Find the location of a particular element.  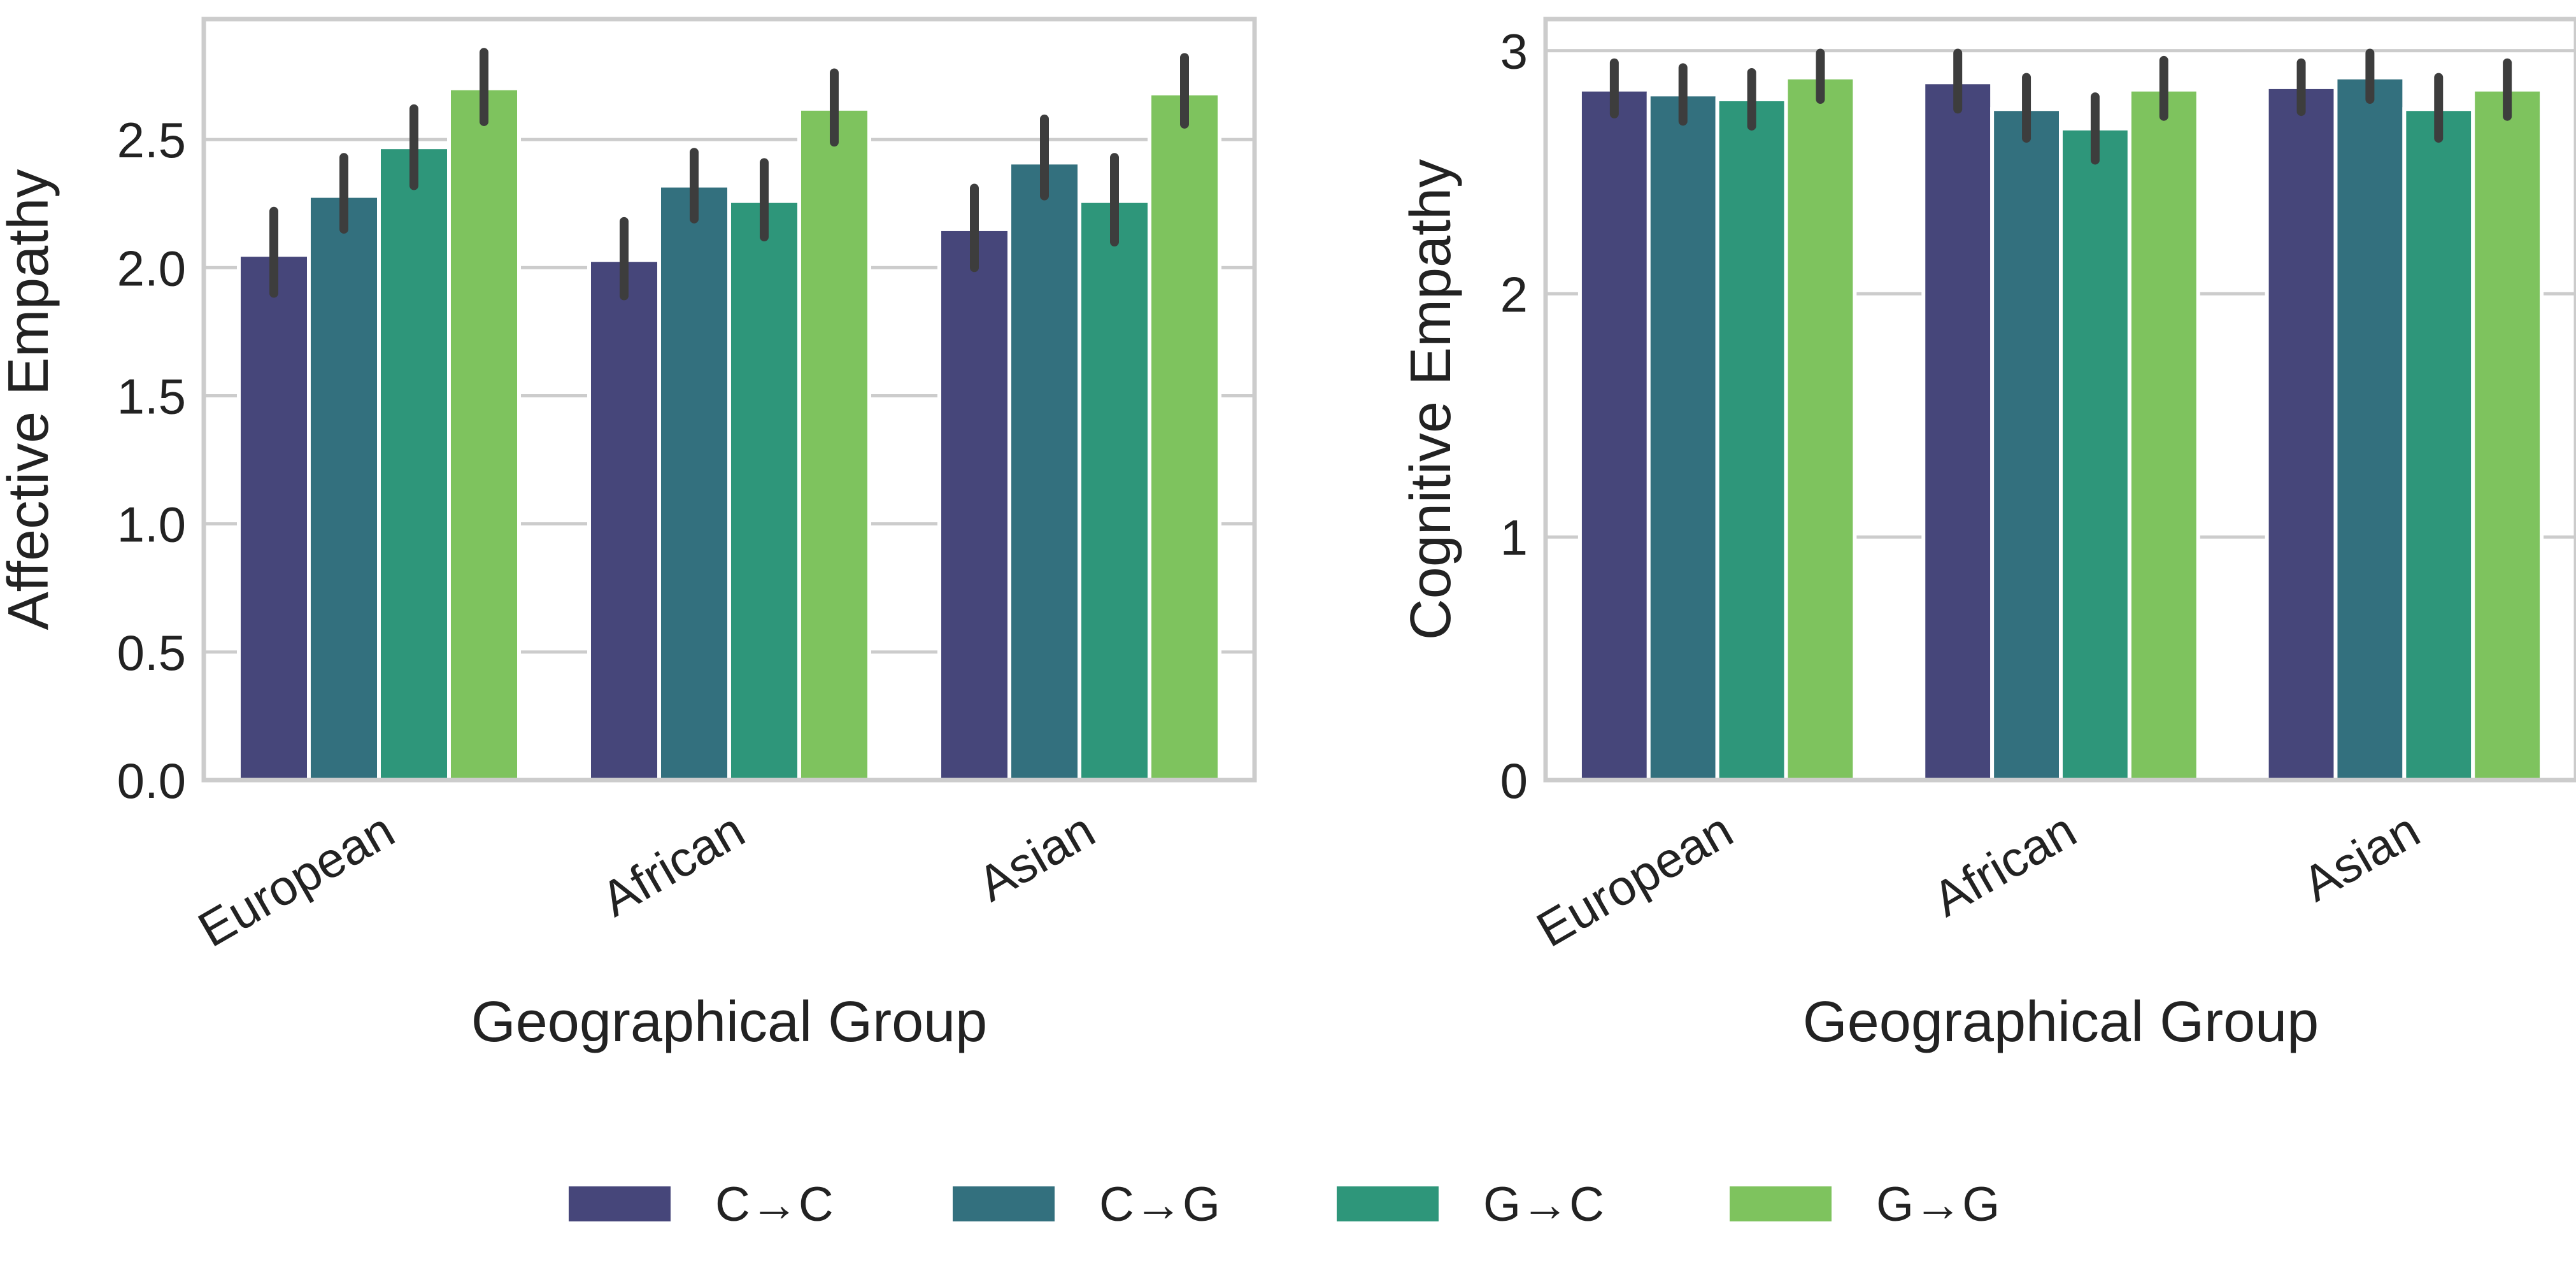

y-tick-label: 1 is located at coordinates (1514, 537).